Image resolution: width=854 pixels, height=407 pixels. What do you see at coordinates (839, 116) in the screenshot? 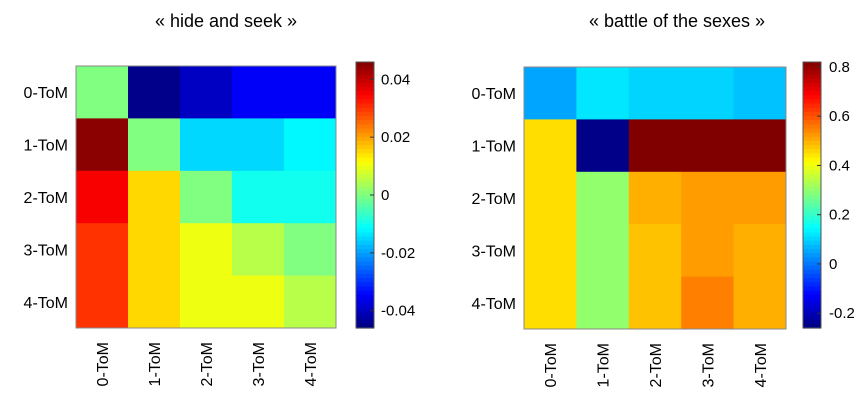
I see `colorbar-tick-label: 0.6` at bounding box center [839, 116].